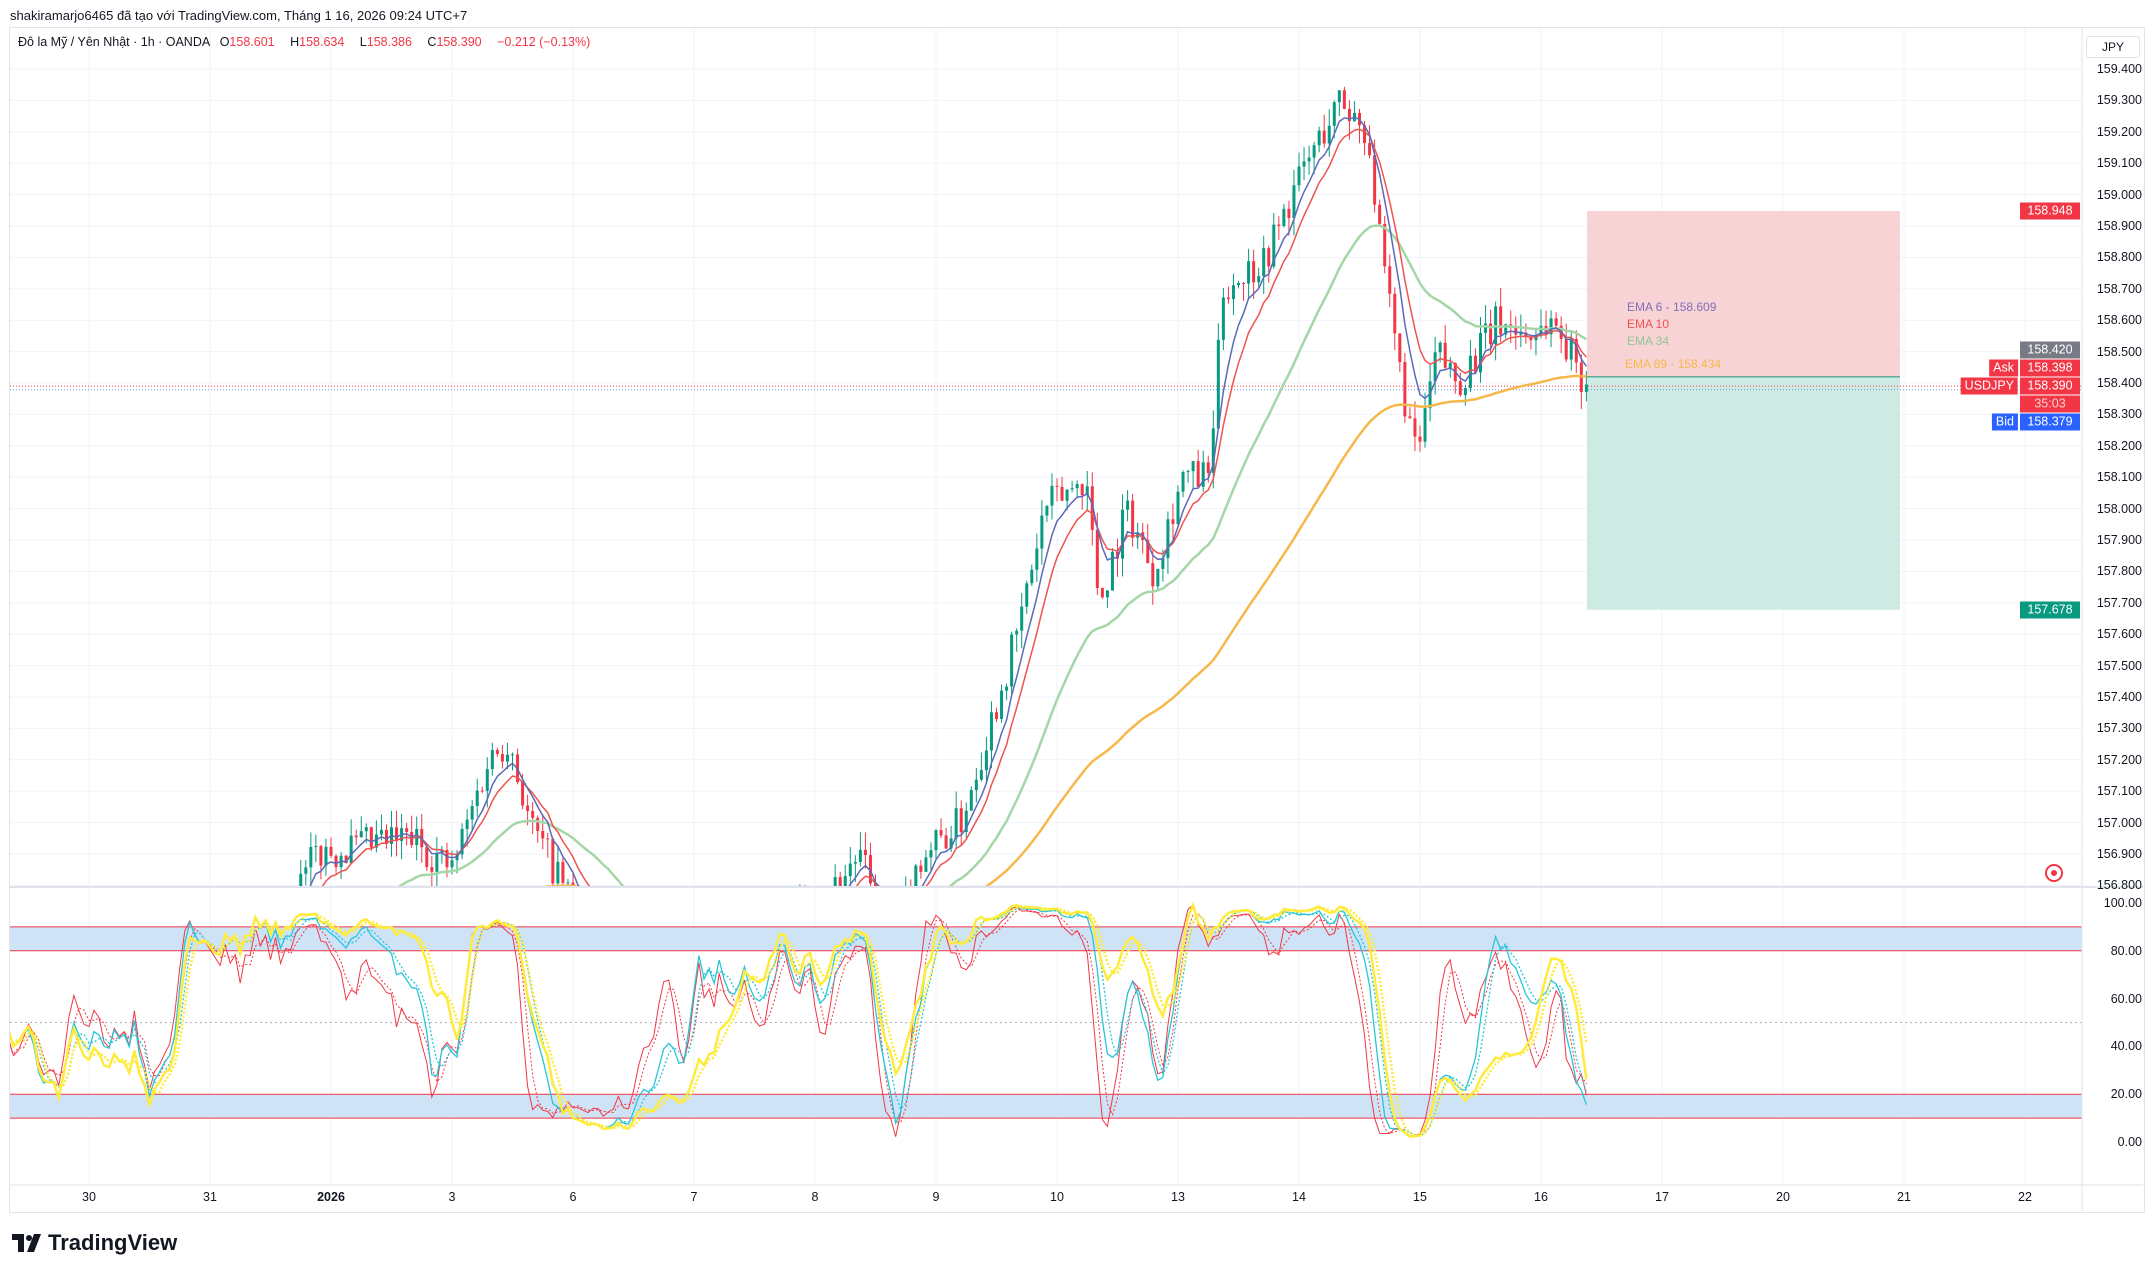 This screenshot has width=2154, height=1272. I want to click on price-axis-label: 158.000, so click(2119, 508).